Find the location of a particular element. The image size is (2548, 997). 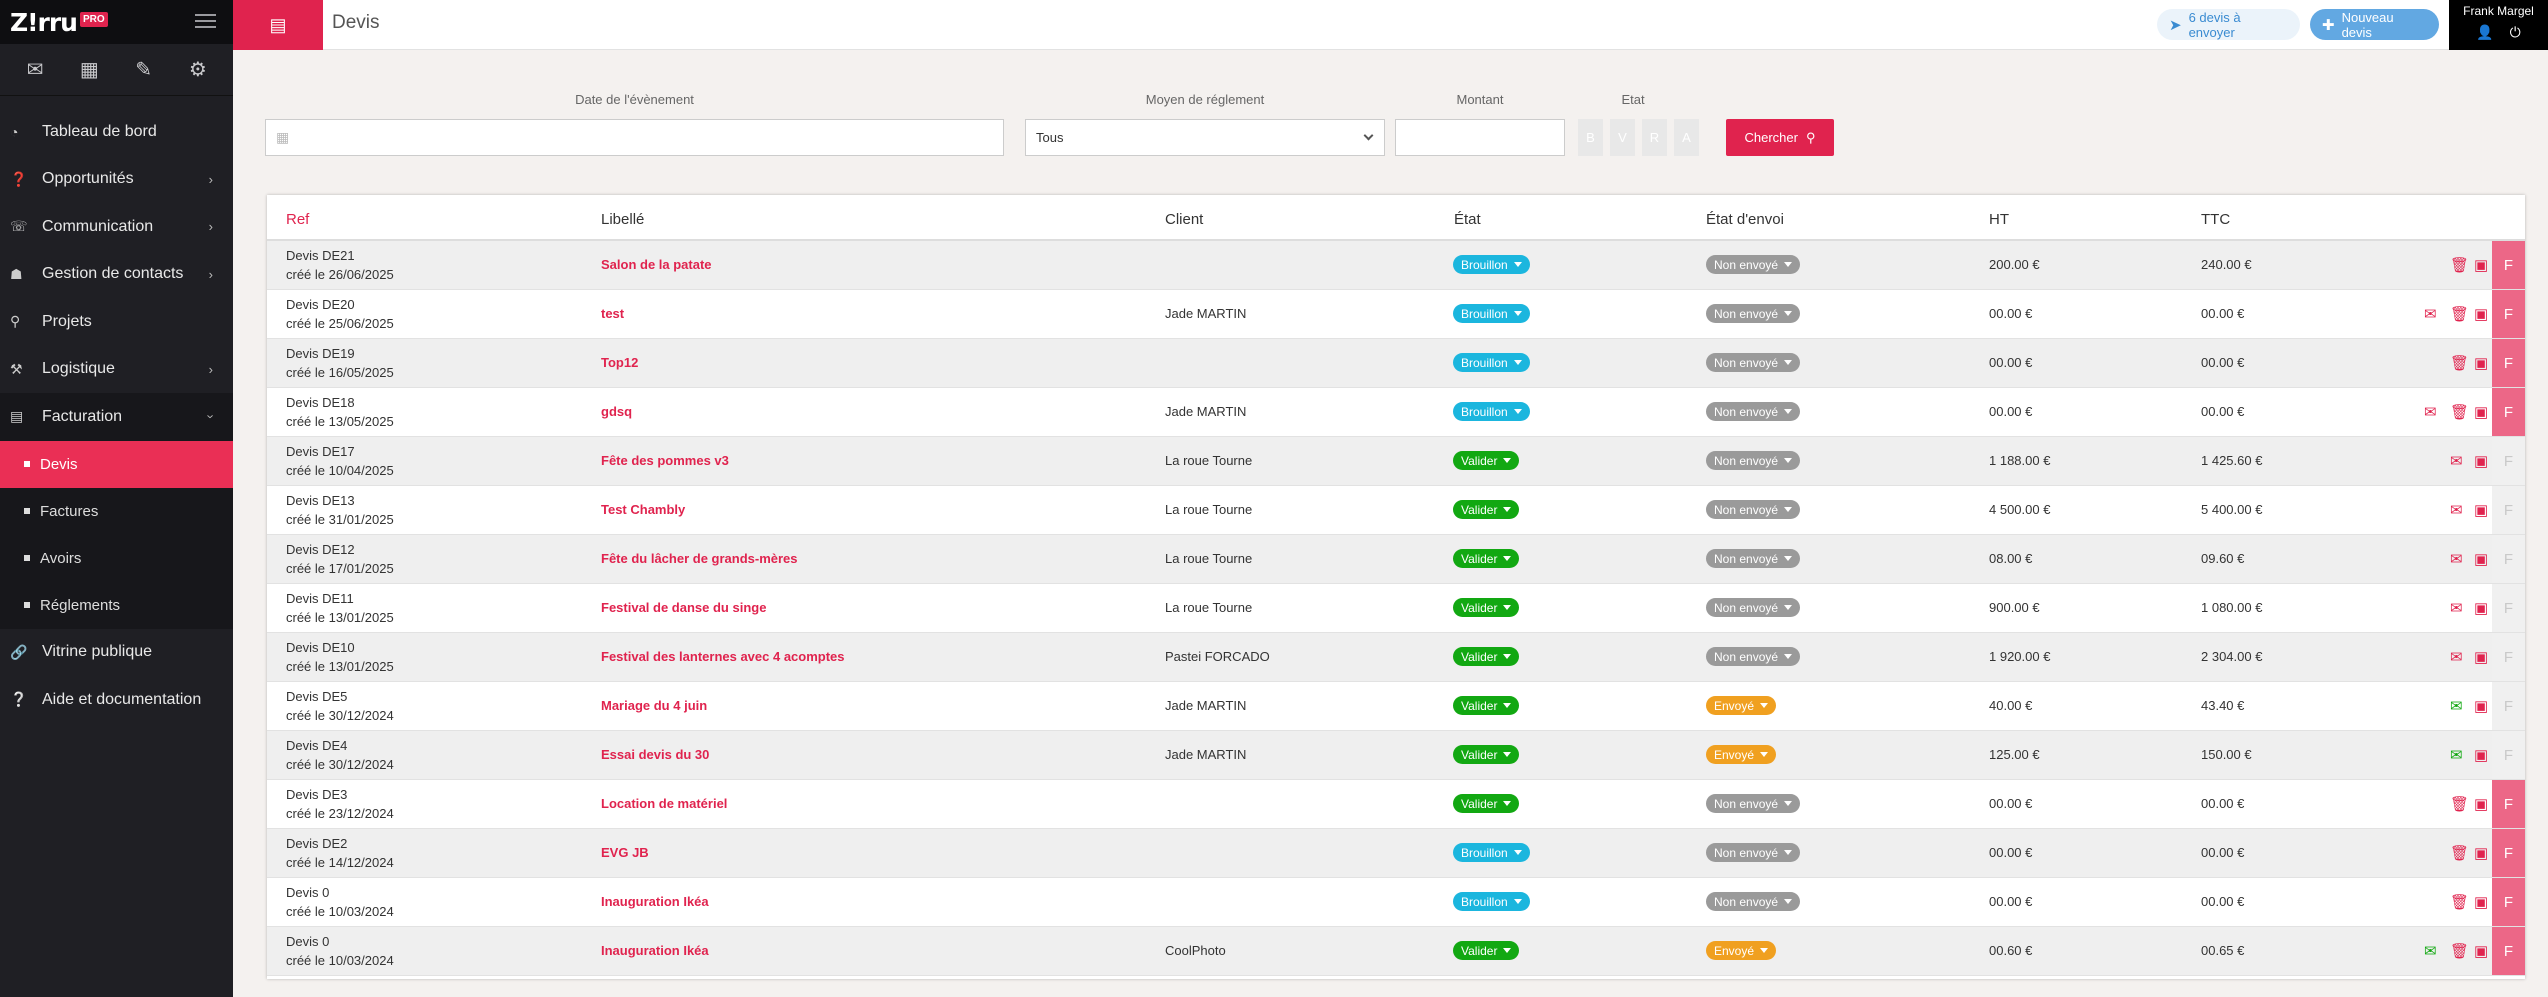

row-libelle-link: gdsq is located at coordinates (617, 411).